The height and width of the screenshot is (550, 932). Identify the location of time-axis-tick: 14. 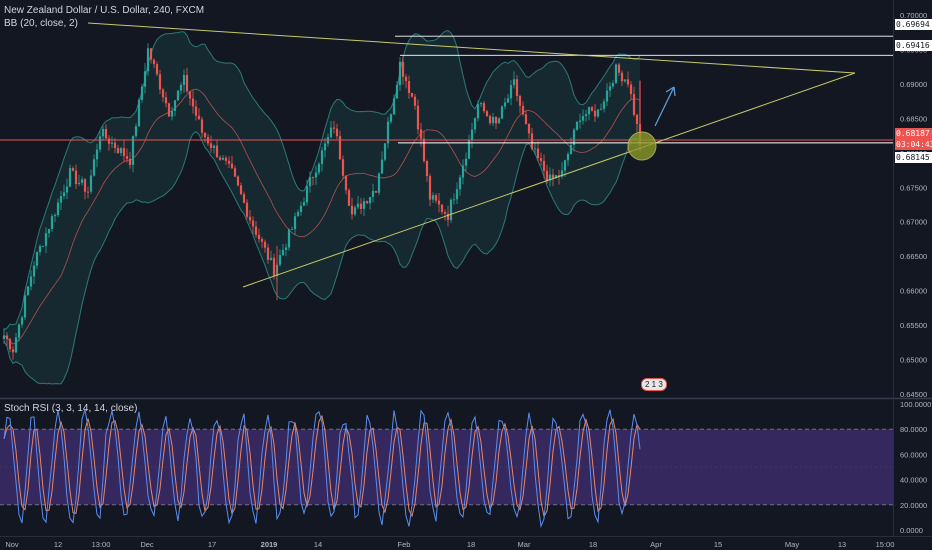
(318, 544).